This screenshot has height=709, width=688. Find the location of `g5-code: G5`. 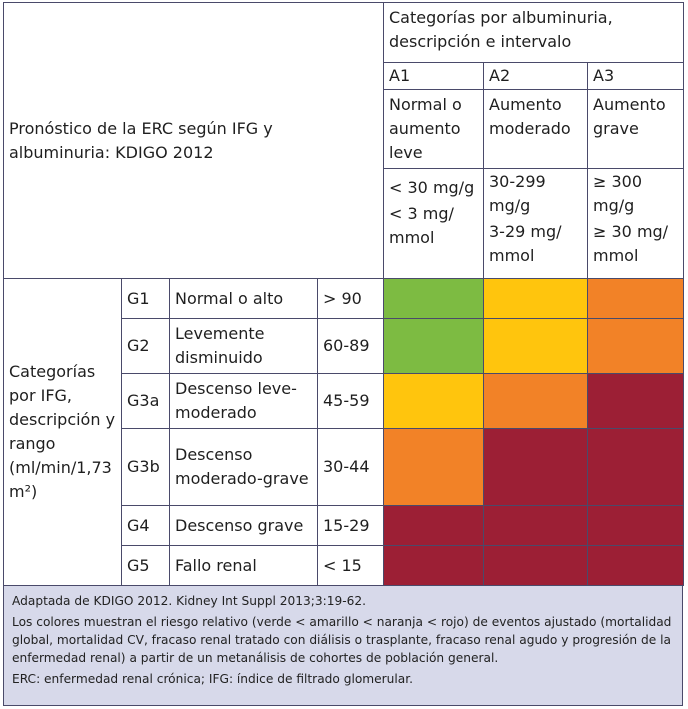

g5-code: G5 is located at coordinates (145, 565).